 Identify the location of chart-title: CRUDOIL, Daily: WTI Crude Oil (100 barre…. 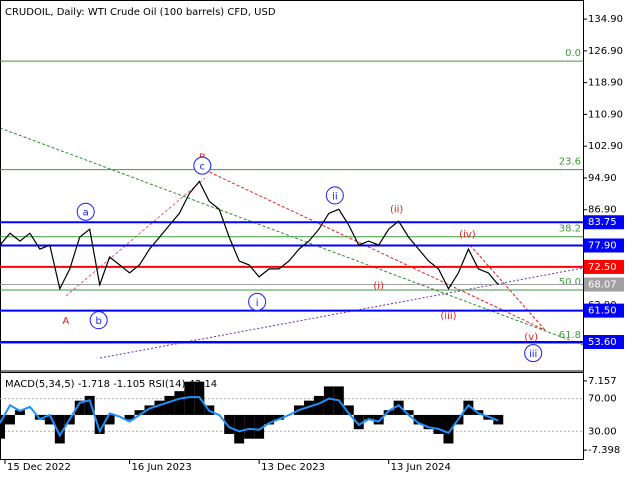
(140, 12).